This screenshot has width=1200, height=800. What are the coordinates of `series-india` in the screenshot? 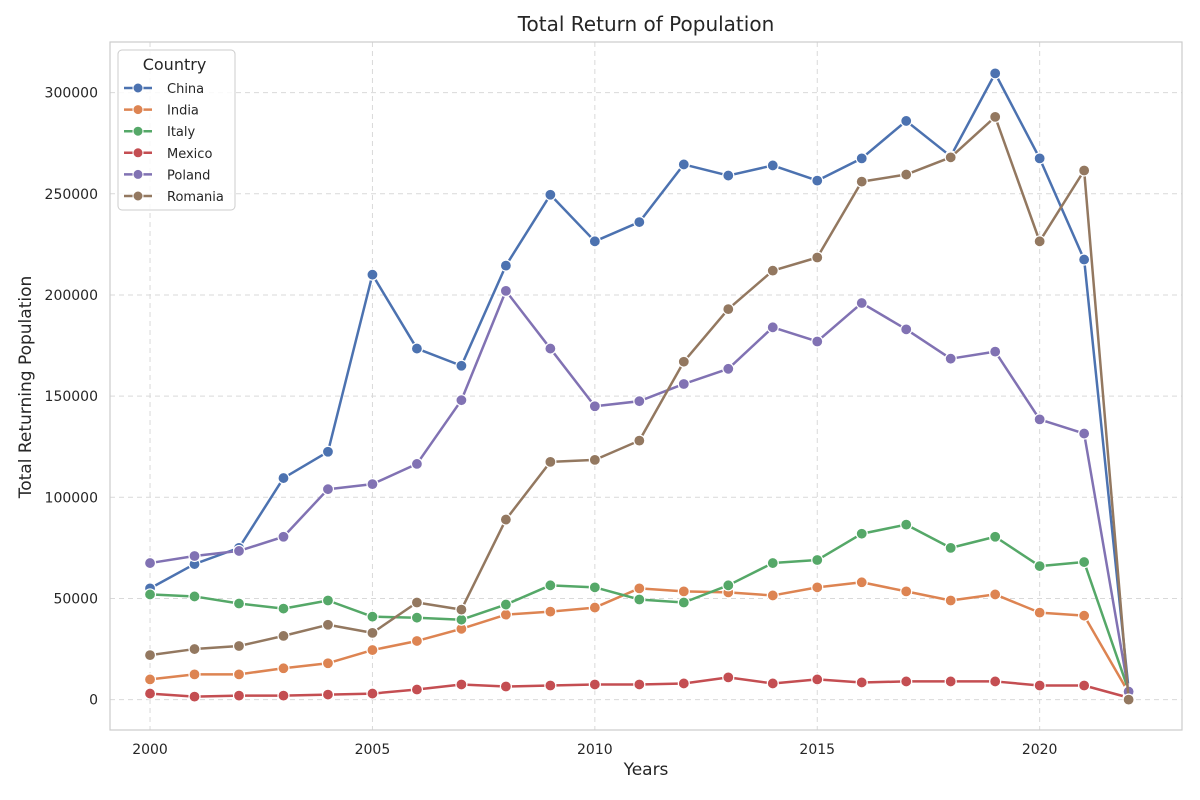 It's located at (639, 637).